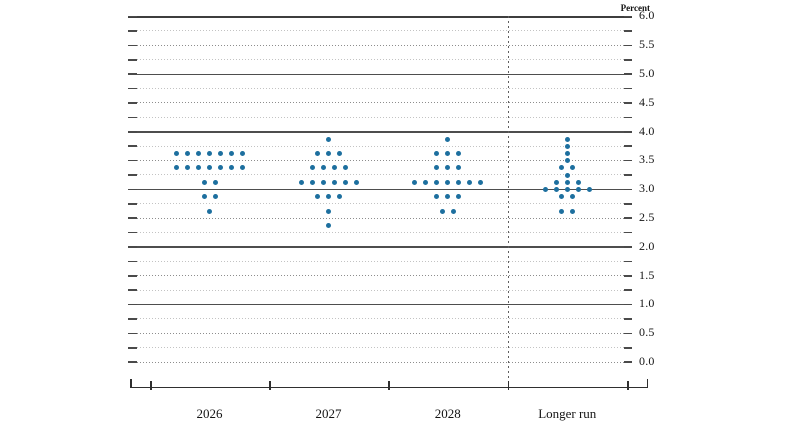 This screenshot has width=800, height=429. Describe the element at coordinates (380, 132) in the screenshot. I see `gridline-4.00` at that location.